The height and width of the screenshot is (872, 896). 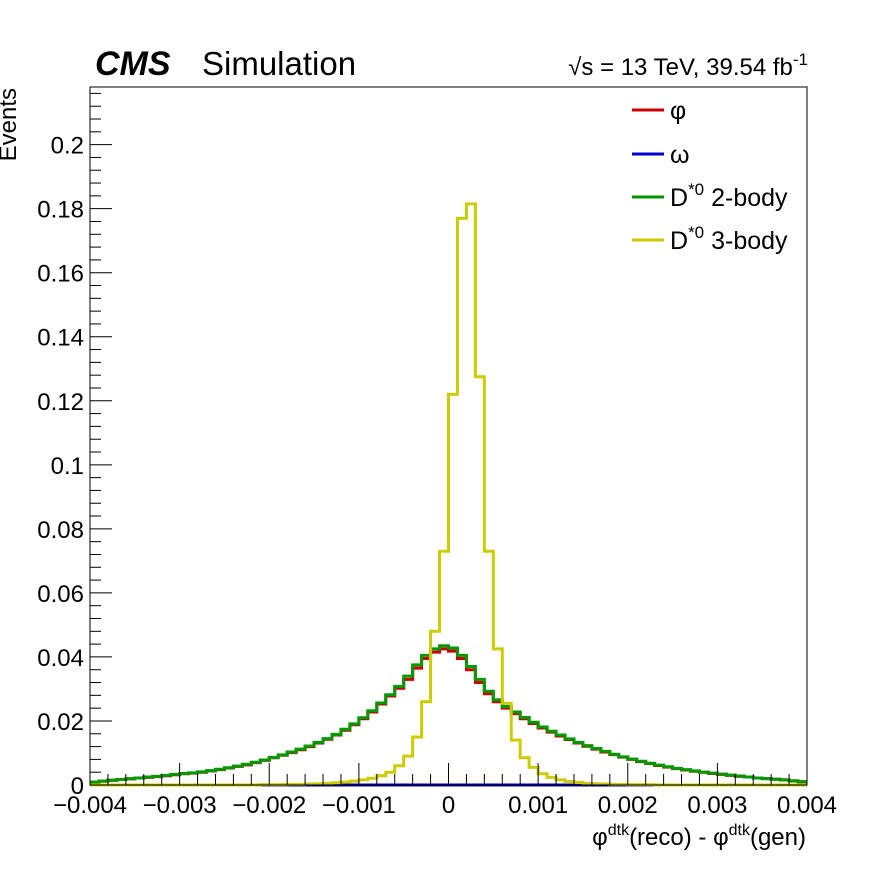 I want to click on lumi-label: √s = 13 TeV, 39.54 fb-1, so click(x=688, y=65).